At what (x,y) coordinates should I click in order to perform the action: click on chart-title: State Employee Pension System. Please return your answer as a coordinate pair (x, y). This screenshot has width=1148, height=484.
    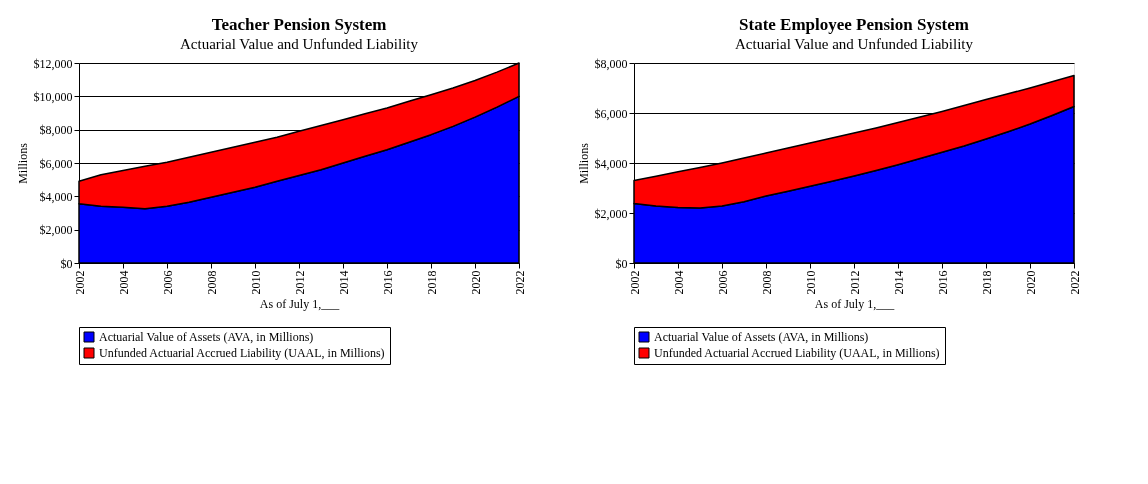
    Looking at the image, I should click on (854, 24).